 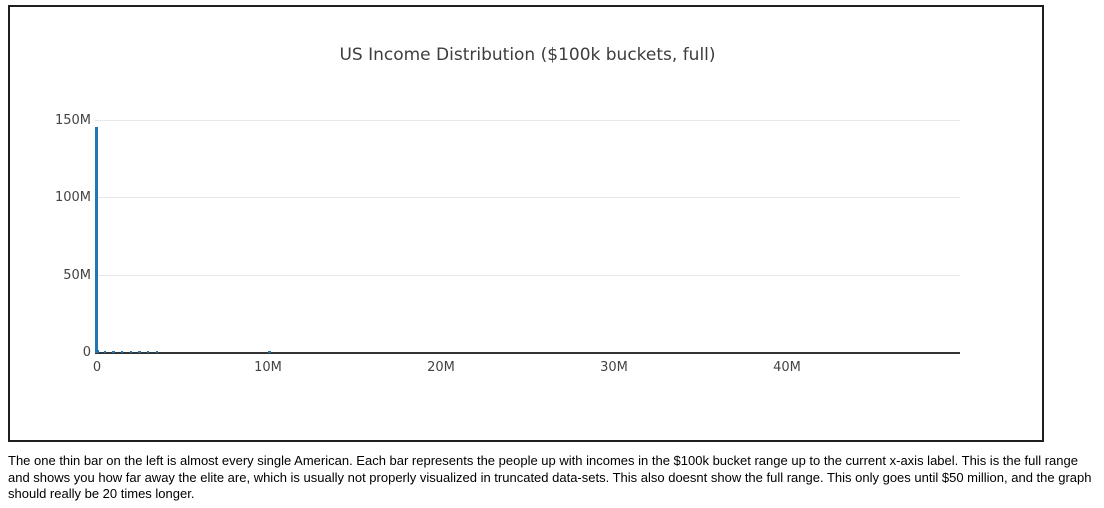 I want to click on x-tick-label: 40M, so click(x=787, y=367).